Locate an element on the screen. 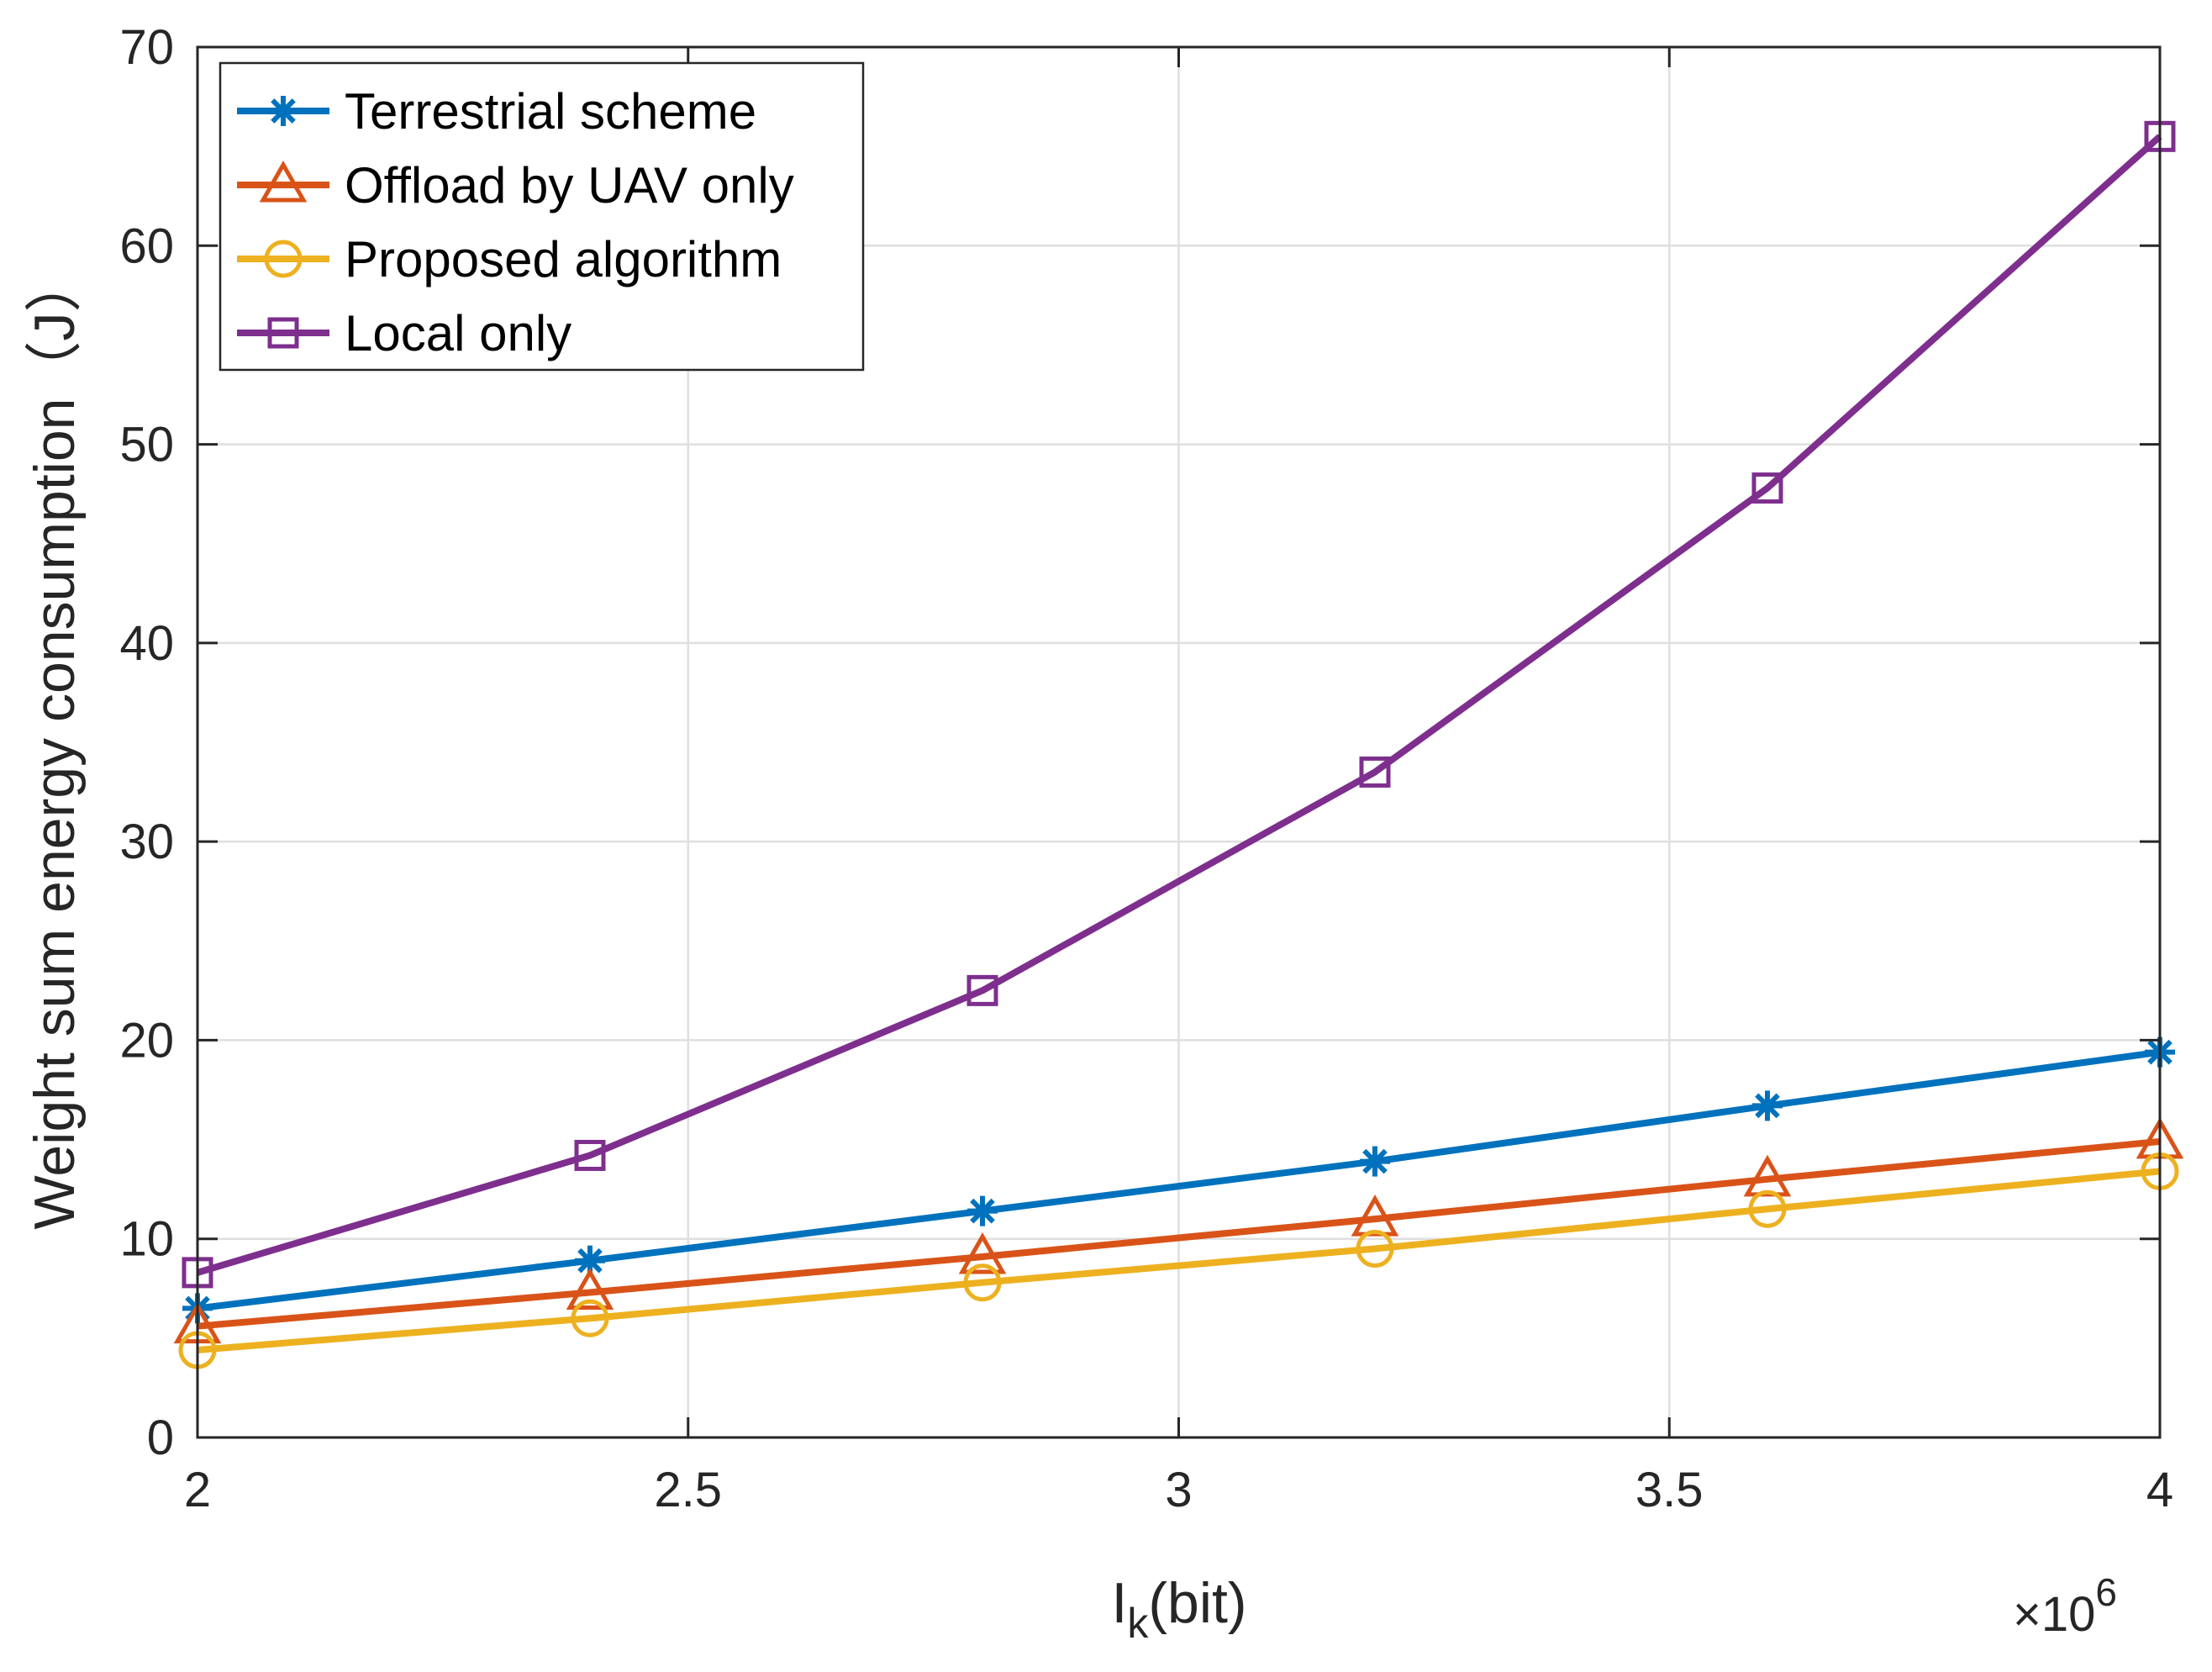  x-tick-label: 4 is located at coordinates (2159, 1490).